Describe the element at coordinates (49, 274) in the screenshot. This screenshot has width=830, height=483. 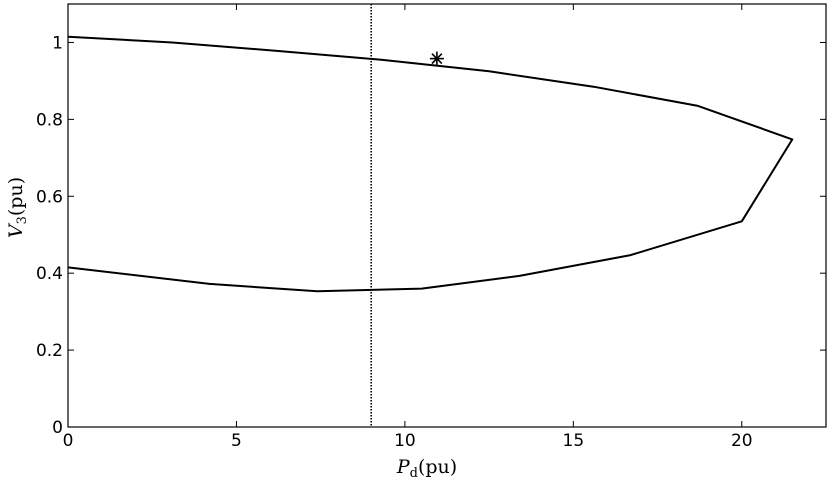
I see `y-tick-label: 0.4` at that location.